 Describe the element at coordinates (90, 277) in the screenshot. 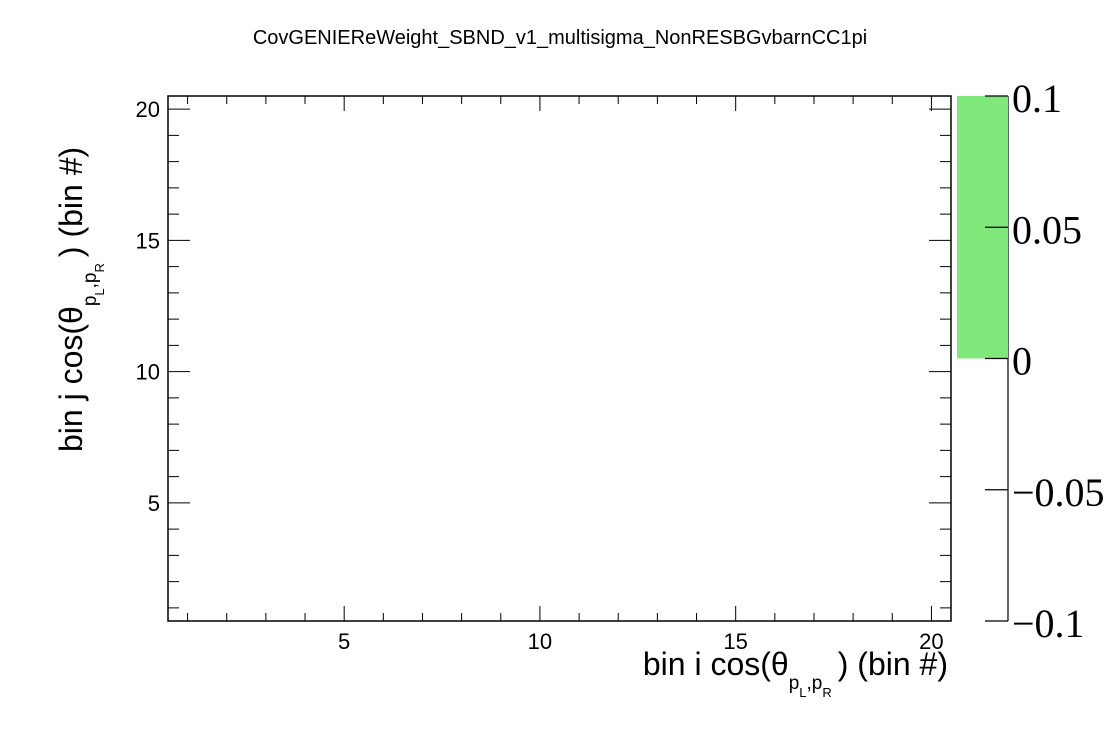

I see `y-axis-label-sub-b: p` at that location.